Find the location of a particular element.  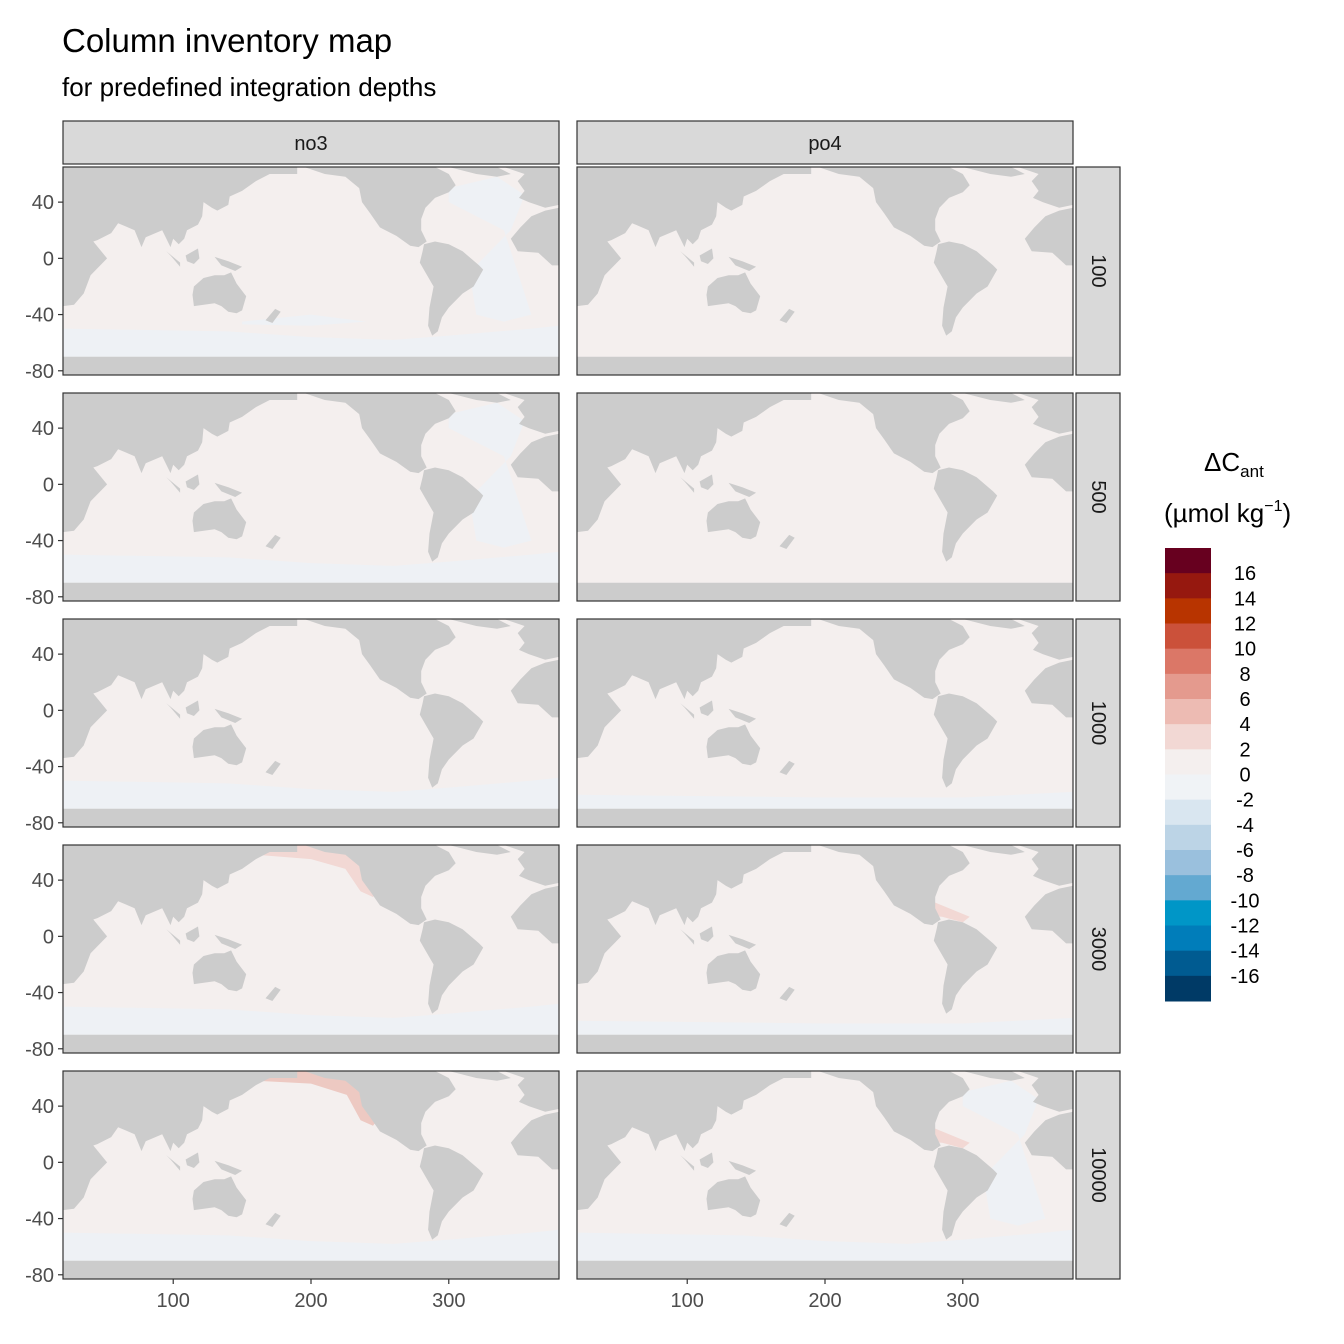

legend-title-subscript: ant is located at coordinates (1252, 471).